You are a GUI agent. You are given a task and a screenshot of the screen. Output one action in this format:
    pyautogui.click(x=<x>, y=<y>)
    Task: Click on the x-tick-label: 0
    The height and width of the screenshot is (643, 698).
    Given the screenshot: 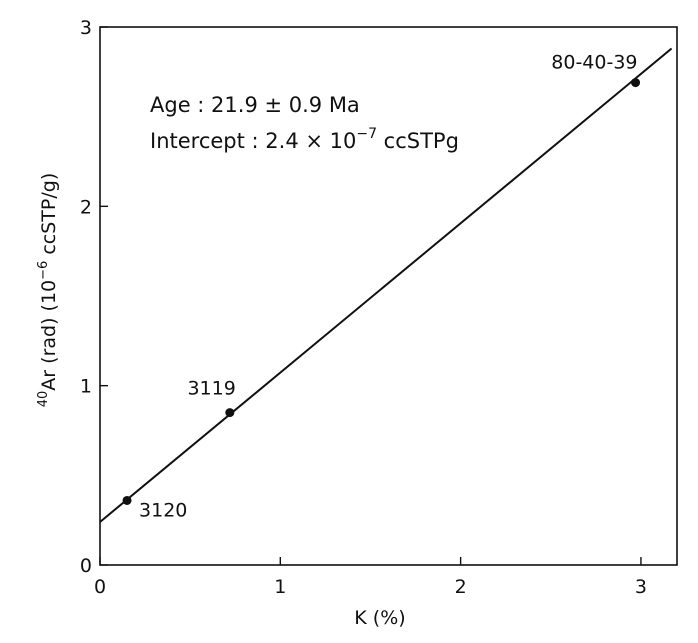 What is the action you would take?
    pyautogui.click(x=100, y=587)
    